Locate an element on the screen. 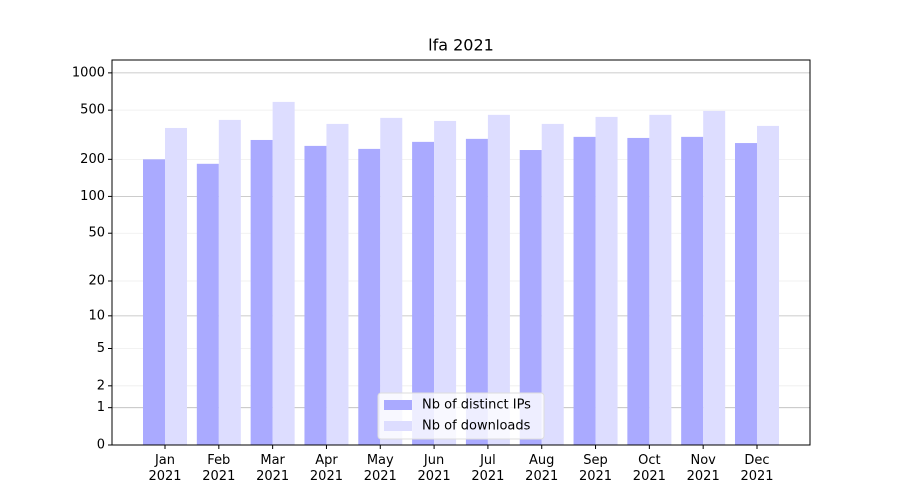 The height and width of the screenshot is (500, 900). y-tick-label: 1000 is located at coordinates (88, 72).